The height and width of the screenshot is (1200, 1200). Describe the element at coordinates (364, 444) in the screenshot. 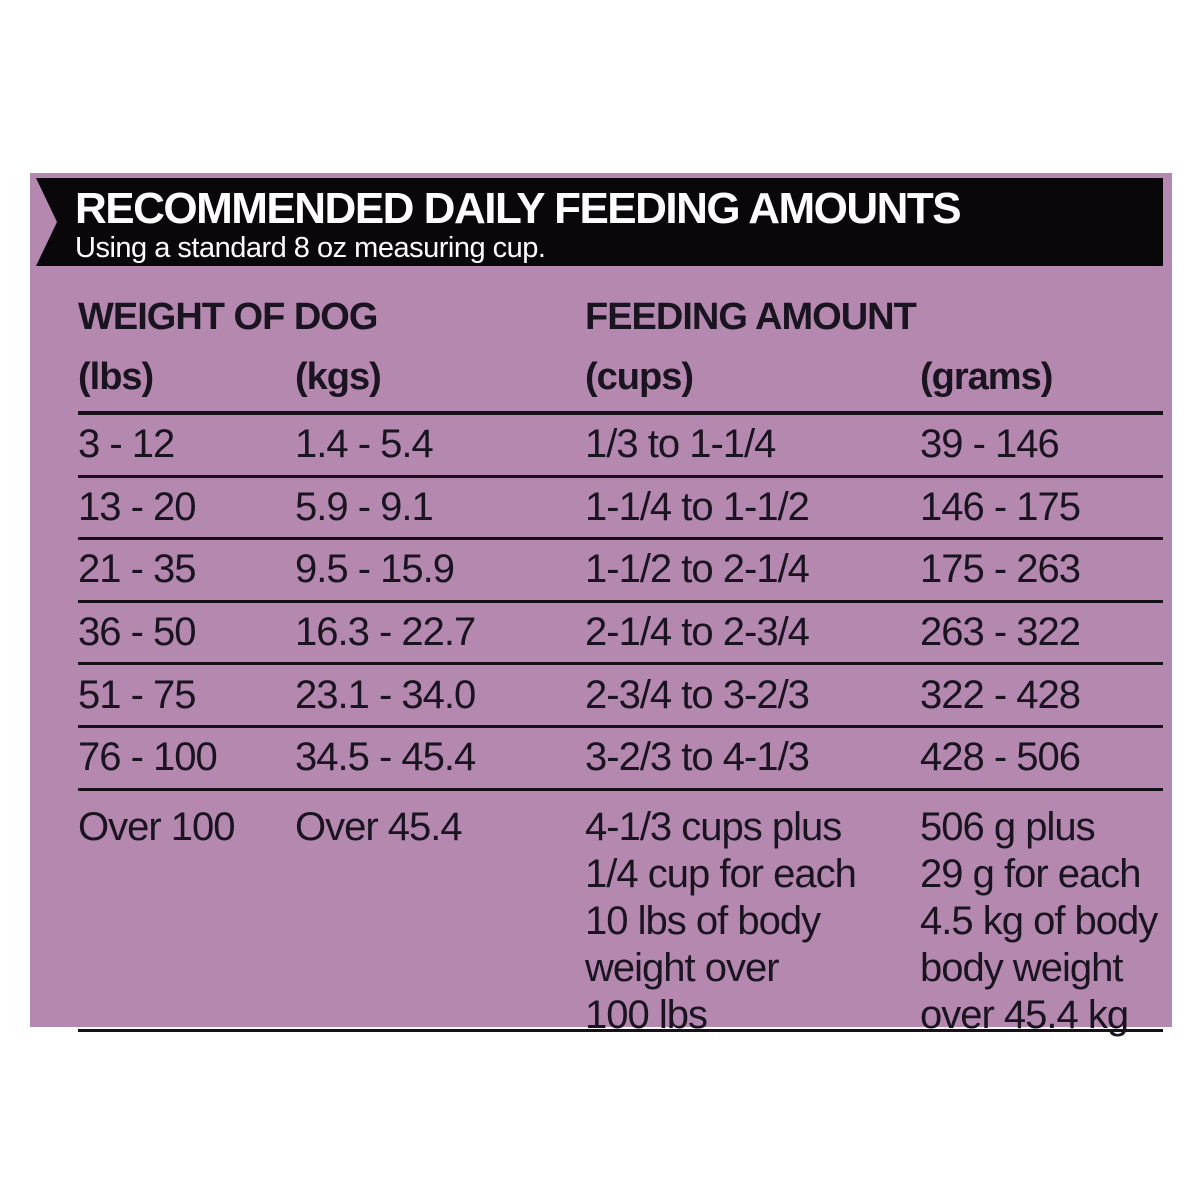

I see `cell-kgs: 1.4 - 5.4` at that location.